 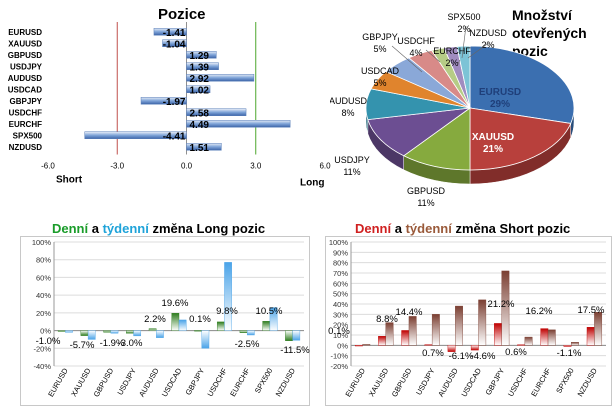 What do you see at coordinates (256, 166) in the screenshot?
I see `x-tick-label: 3.0` at bounding box center [256, 166].